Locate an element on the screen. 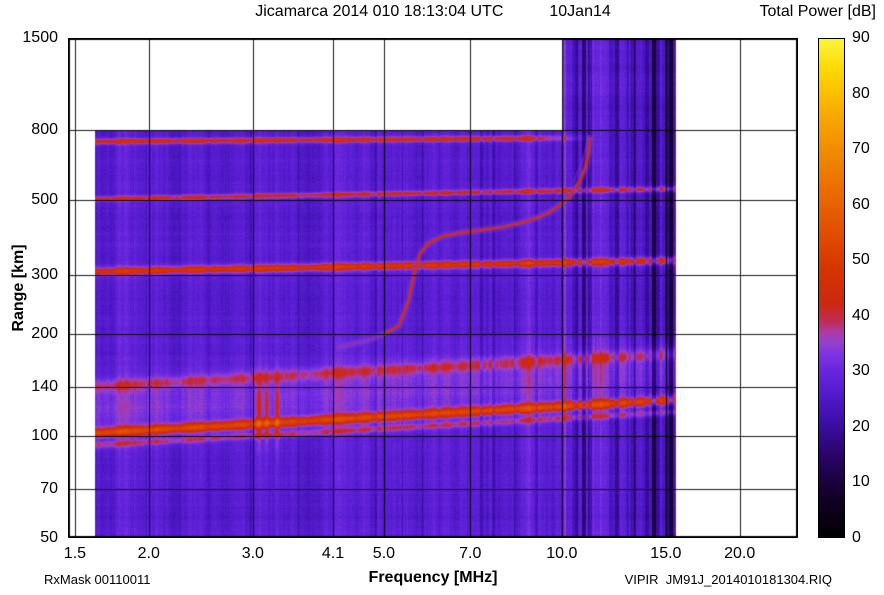  x-axis-label: Frequency [MHz] is located at coordinates (433, 577).